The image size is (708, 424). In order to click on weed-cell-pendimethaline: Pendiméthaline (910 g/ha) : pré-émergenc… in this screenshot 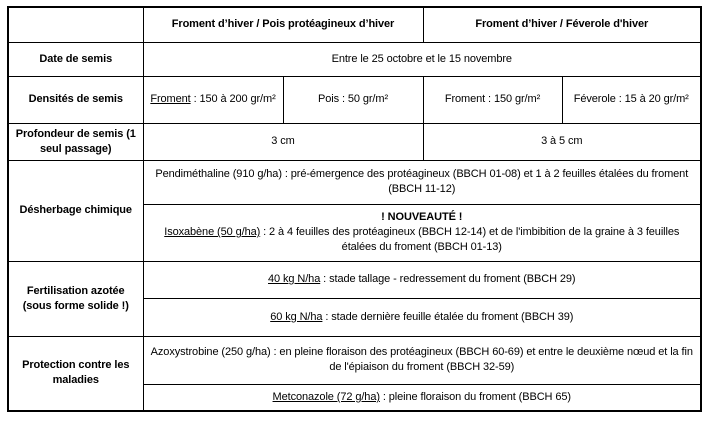, I will do `click(422, 182)`.